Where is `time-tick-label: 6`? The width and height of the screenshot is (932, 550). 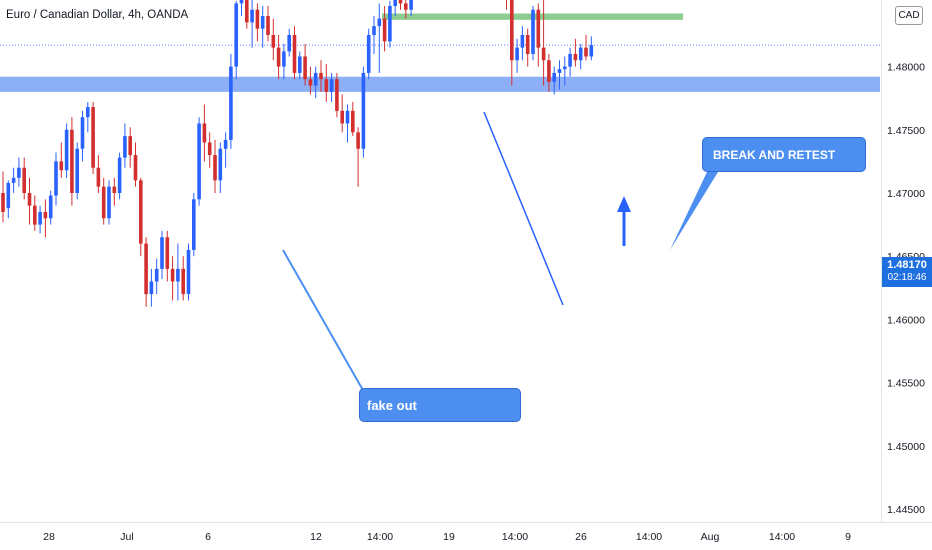
time-tick-label: 6 is located at coordinates (208, 537).